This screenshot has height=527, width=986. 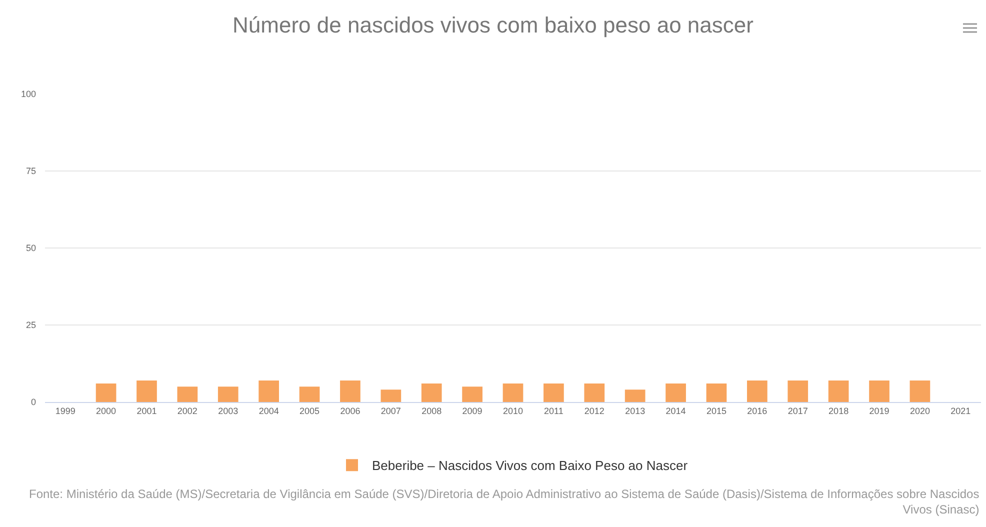 What do you see at coordinates (106, 411) in the screenshot?
I see `x-tick-label: 2000` at bounding box center [106, 411].